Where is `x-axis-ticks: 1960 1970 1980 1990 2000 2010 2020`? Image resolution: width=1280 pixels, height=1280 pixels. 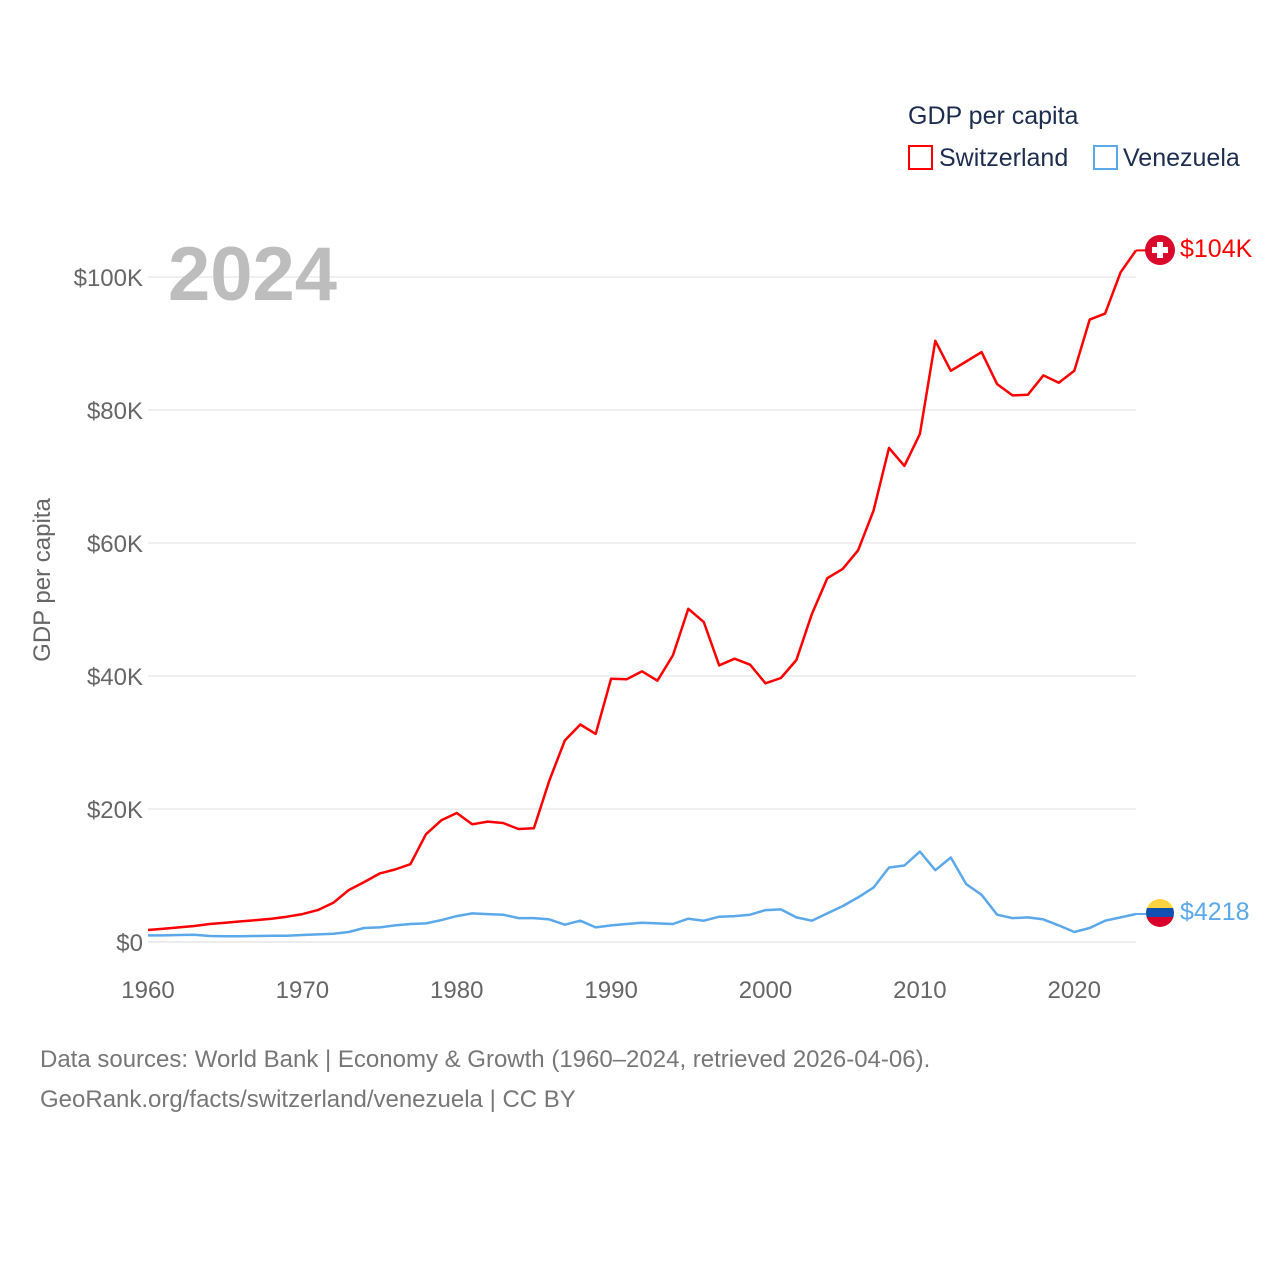
x-axis-ticks: 1960 1970 1980 1990 2000 2010 2020 is located at coordinates (611, 990).